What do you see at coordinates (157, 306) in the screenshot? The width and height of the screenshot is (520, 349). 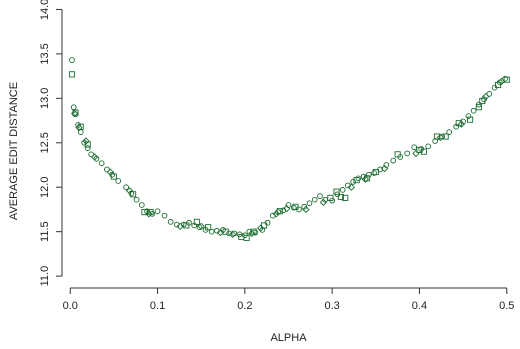 I see `x-tick-label: 0.1` at bounding box center [157, 306].